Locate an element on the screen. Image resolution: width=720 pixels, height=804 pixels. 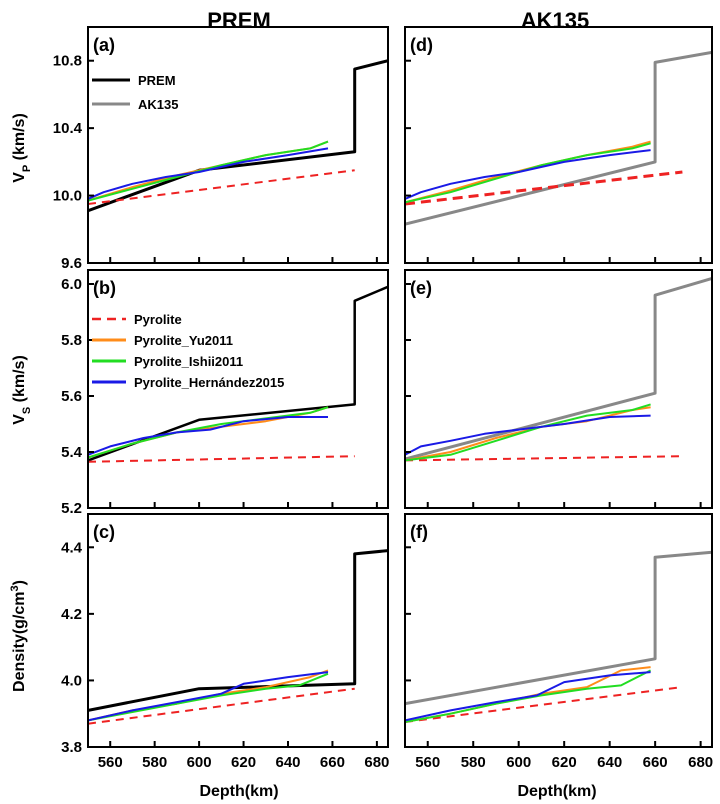
panel-b: 5.2 5.4 5.6 5.8 6.0 (b) is located at coordinates (225, 393).